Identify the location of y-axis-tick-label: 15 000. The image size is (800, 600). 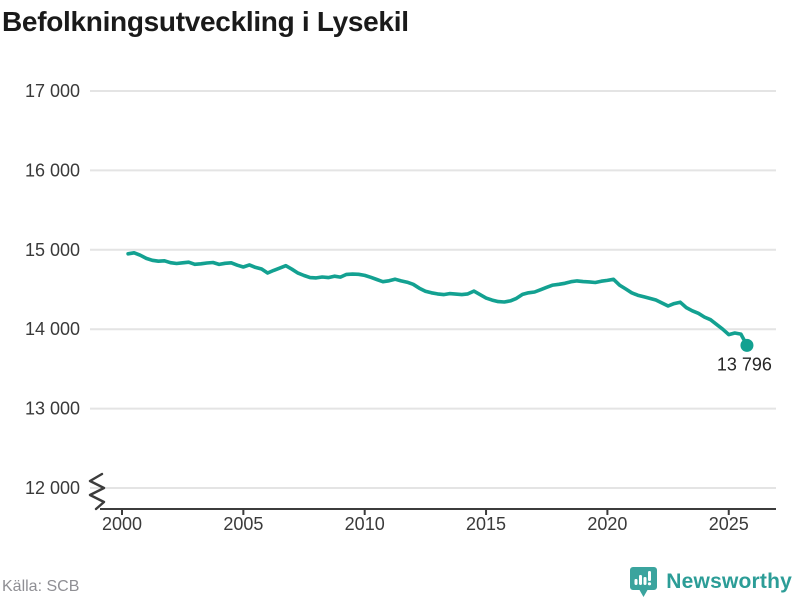
(52, 250).